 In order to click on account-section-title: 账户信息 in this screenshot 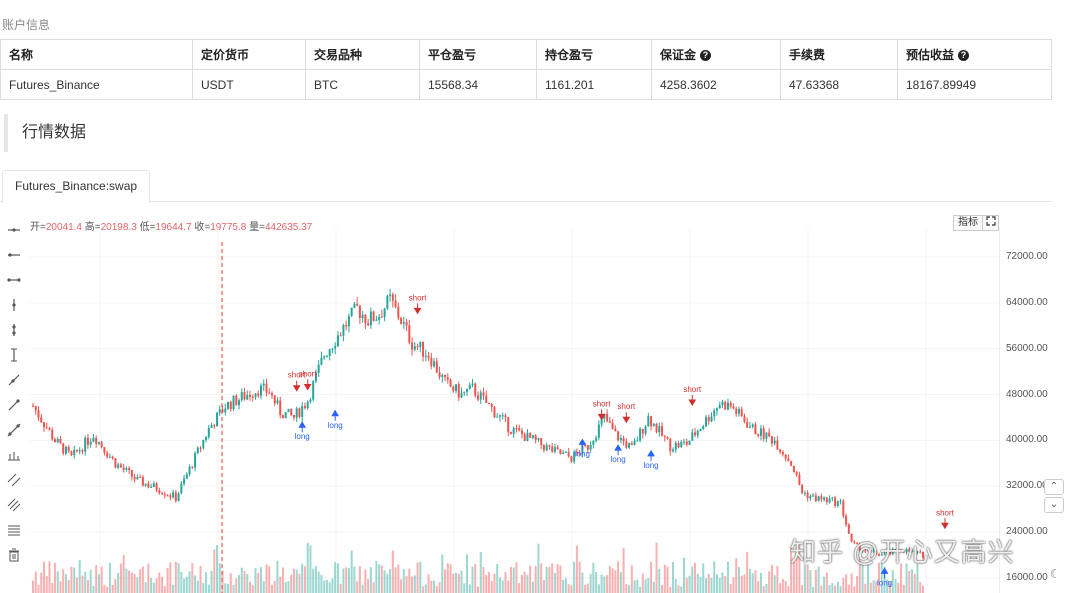, I will do `click(26, 25)`.